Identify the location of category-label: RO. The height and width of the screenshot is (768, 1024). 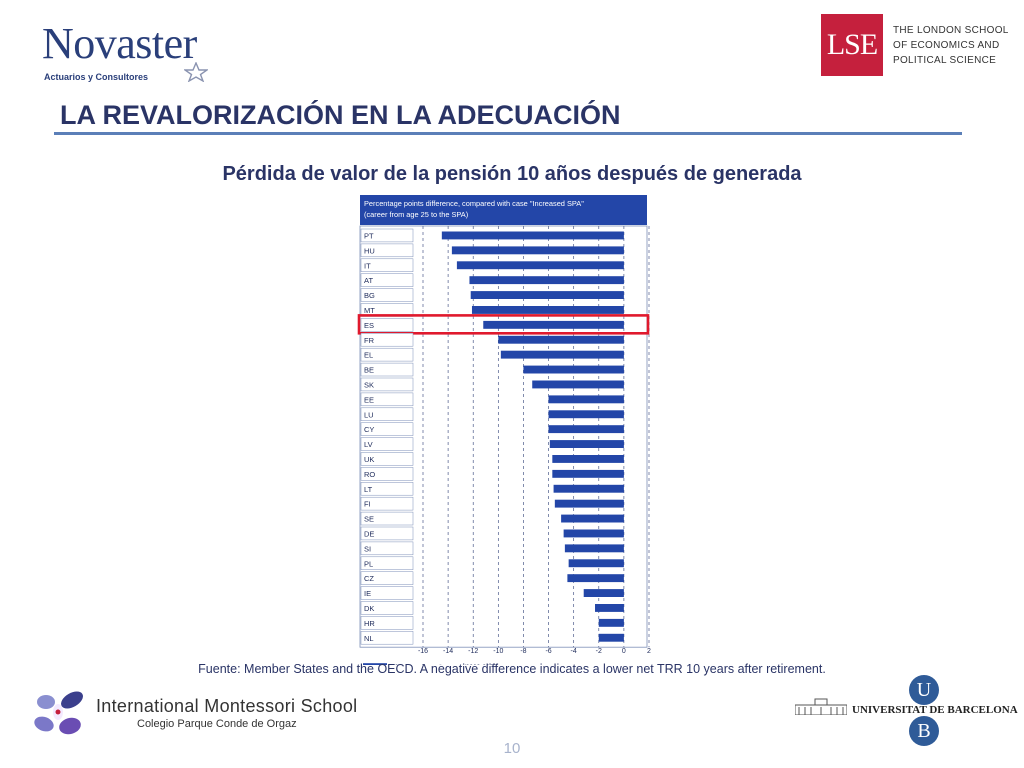
(369, 474).